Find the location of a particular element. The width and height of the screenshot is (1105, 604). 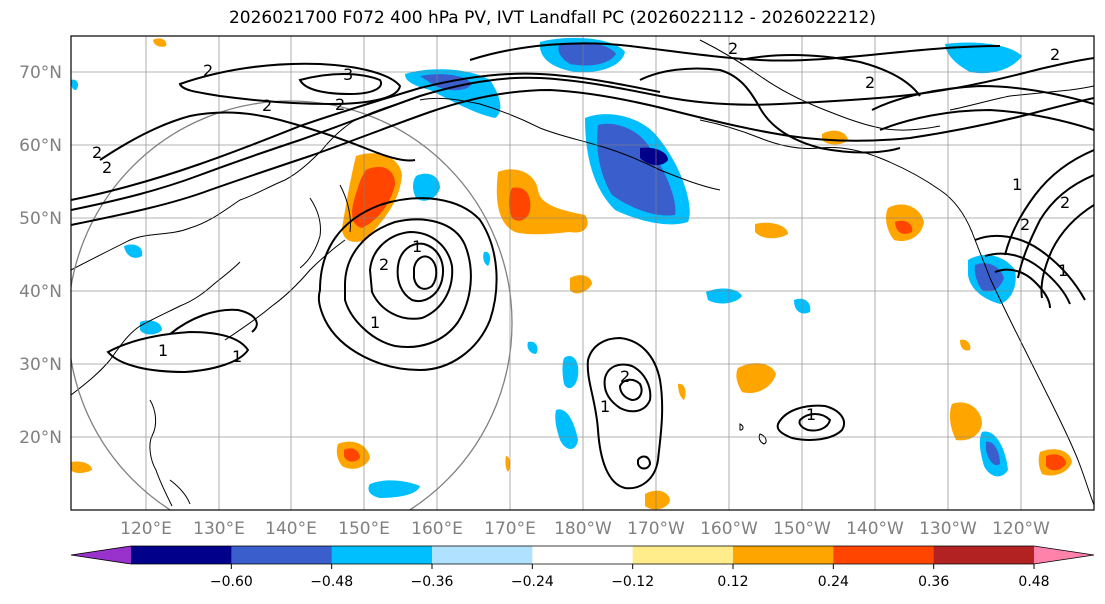

lon-label: 140°E is located at coordinates (291, 529).